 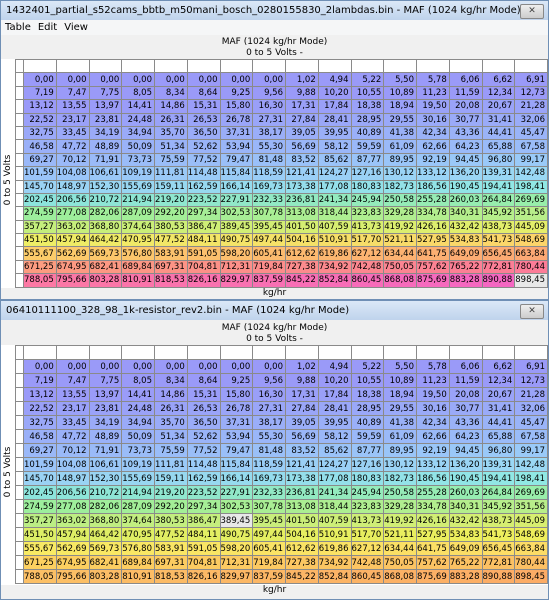 I want to click on table-cell: 810,91, so click(x=138, y=280).